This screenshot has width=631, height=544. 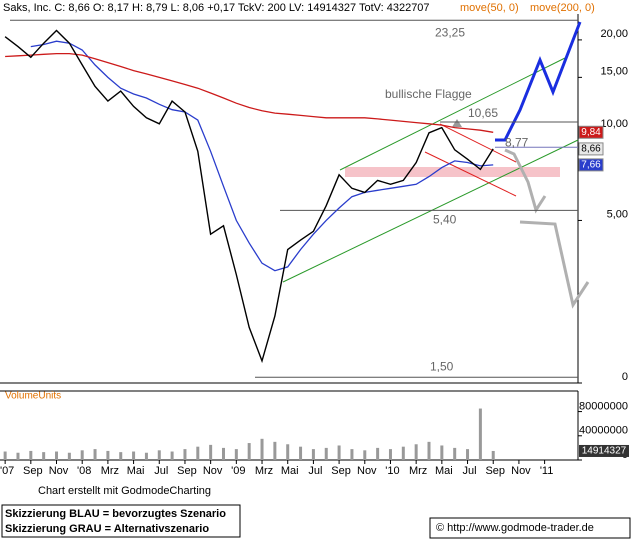 I want to click on annotation: bullische Flagge, so click(x=428, y=94).